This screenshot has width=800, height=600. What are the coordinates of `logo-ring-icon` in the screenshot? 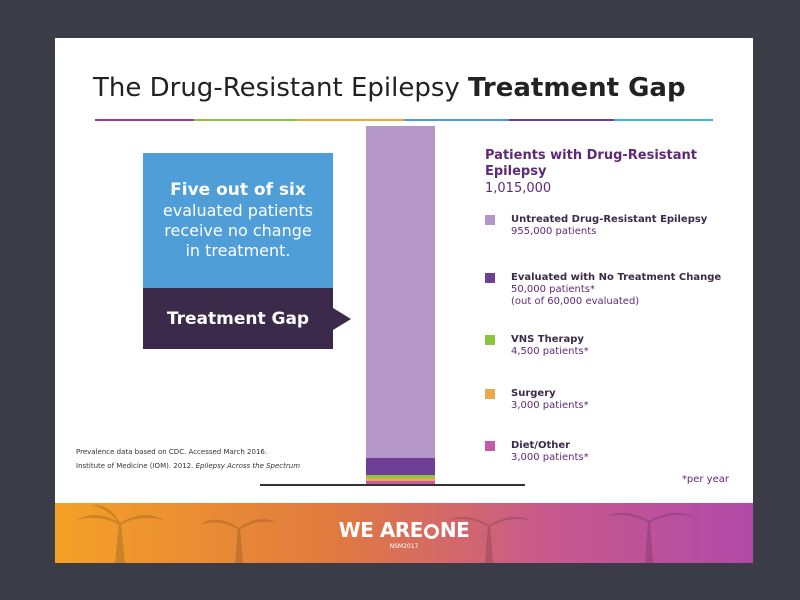 It's located at (431, 531).